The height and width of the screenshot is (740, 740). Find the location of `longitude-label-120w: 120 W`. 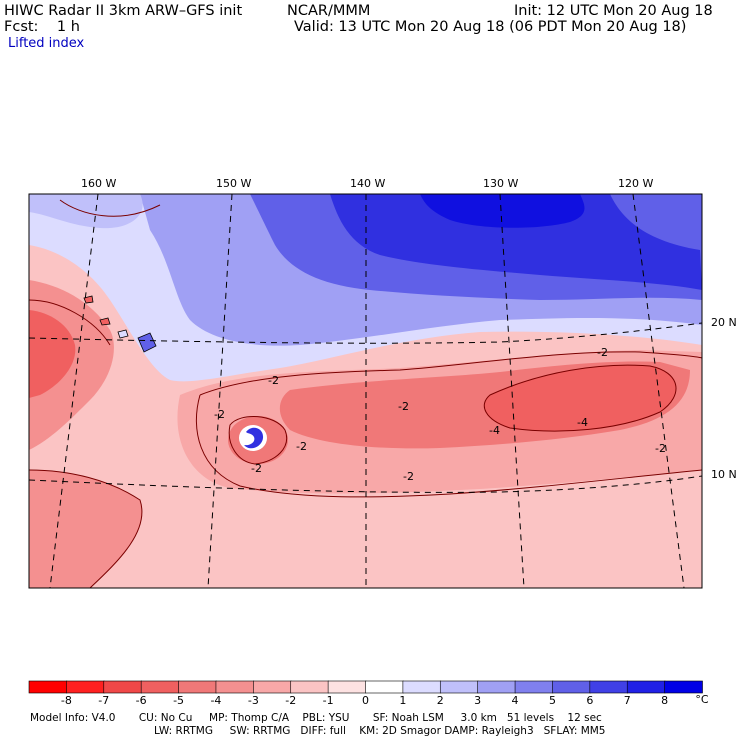

longitude-label-120w: 120 W is located at coordinates (636, 183).